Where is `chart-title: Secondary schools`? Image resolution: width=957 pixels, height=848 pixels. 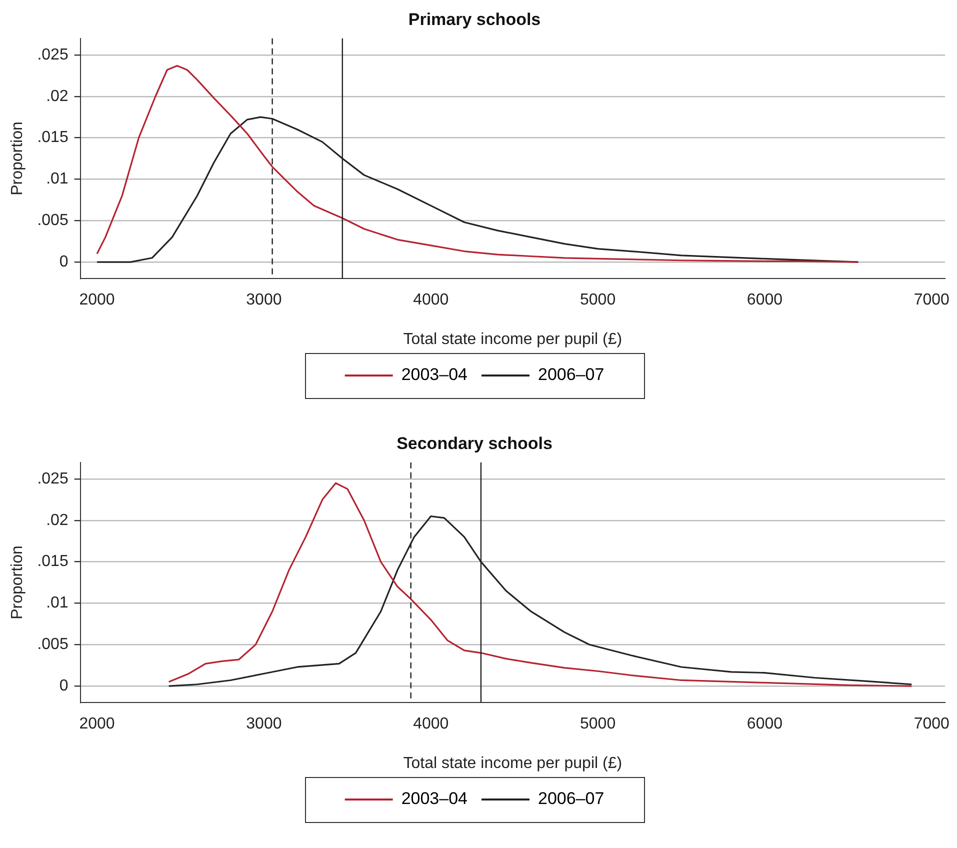 chart-title: Secondary schools is located at coordinates (474, 443).